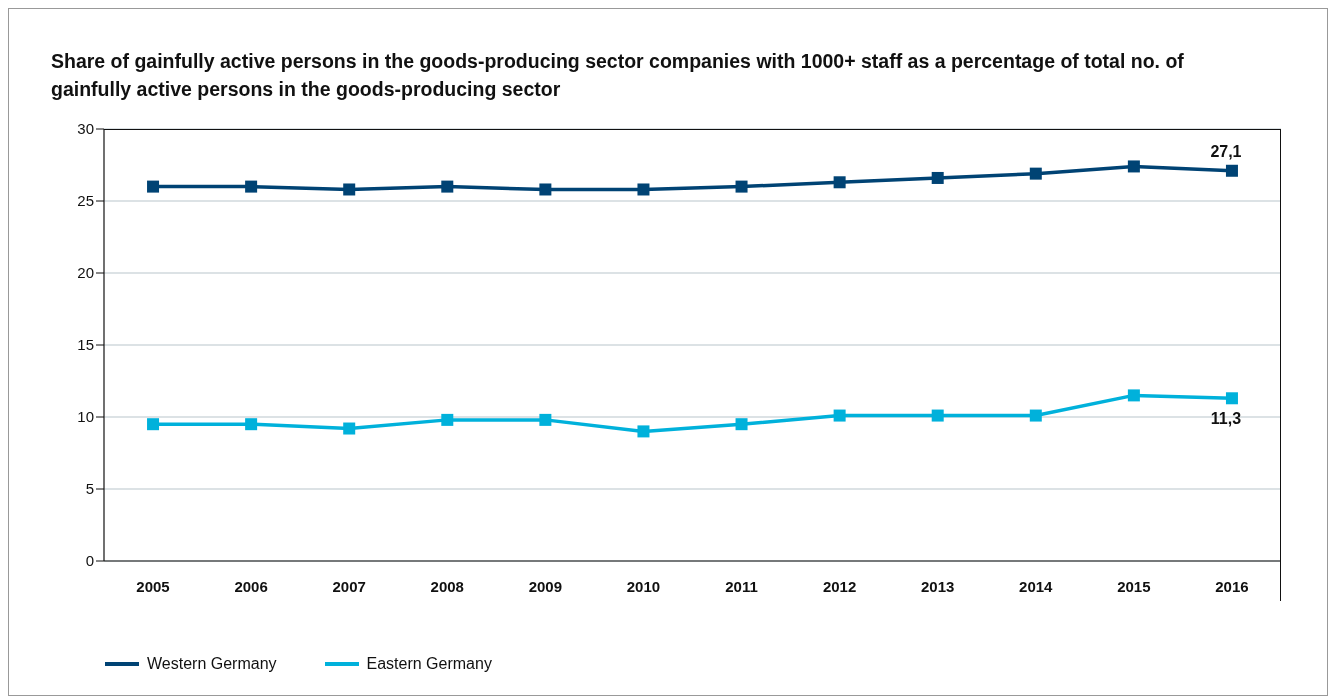 This screenshot has width=1330, height=697. I want to click on x-tick-label: 2014, so click(1036, 586).